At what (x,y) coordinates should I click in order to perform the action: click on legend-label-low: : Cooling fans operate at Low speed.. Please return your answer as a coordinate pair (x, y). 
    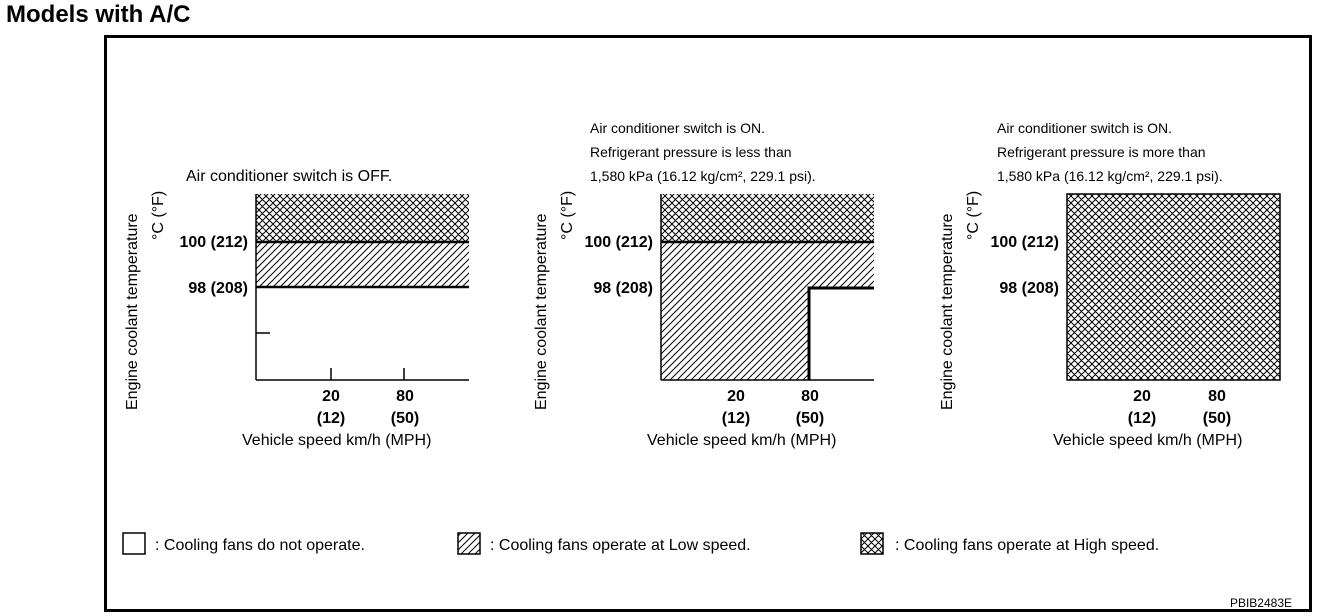
    Looking at the image, I should click on (620, 545).